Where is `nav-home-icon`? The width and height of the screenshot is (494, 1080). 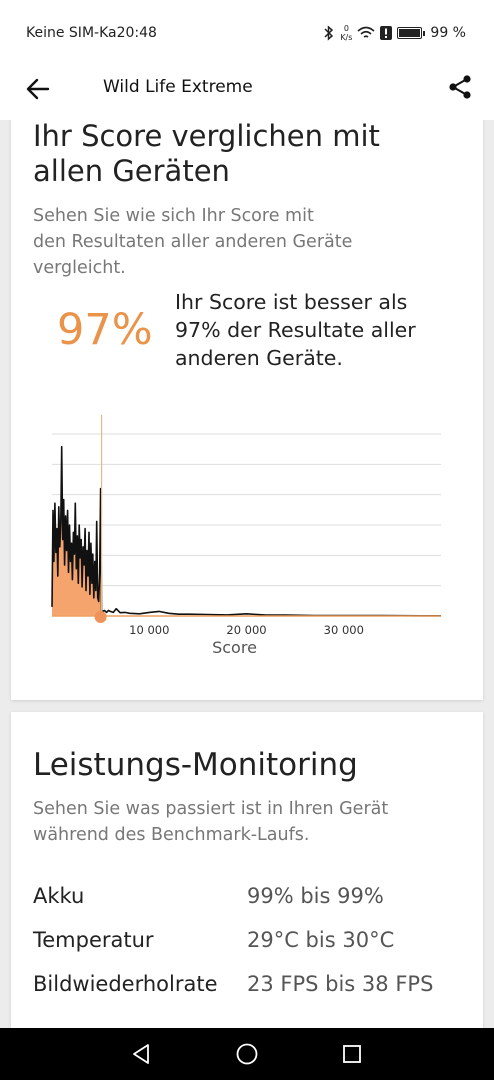 nav-home-icon is located at coordinates (247, 1054).